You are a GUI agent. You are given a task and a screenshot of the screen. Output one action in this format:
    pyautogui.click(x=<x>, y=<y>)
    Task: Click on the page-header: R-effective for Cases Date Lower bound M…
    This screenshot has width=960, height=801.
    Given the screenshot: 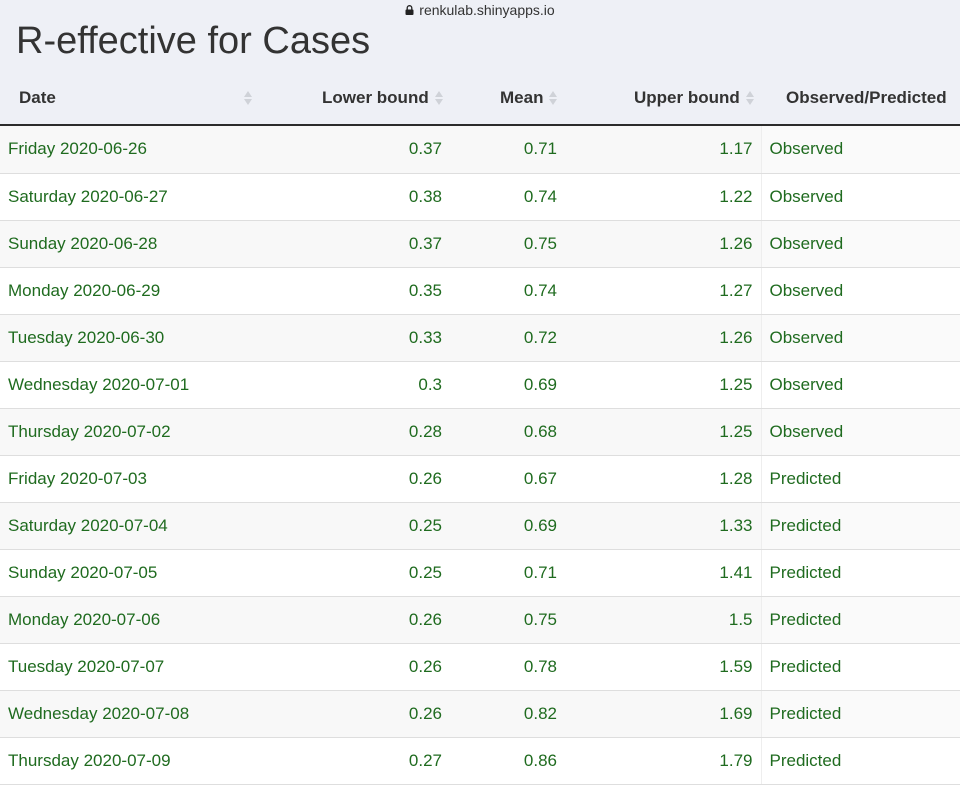 What is the action you would take?
    pyautogui.click(x=480, y=73)
    